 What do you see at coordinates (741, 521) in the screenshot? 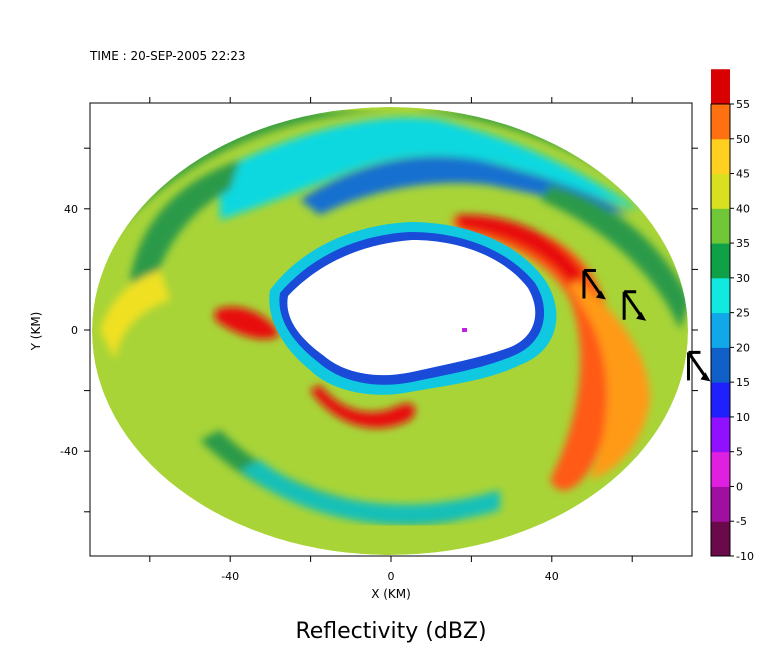
I see `colorbar-label: -5` at bounding box center [741, 521].